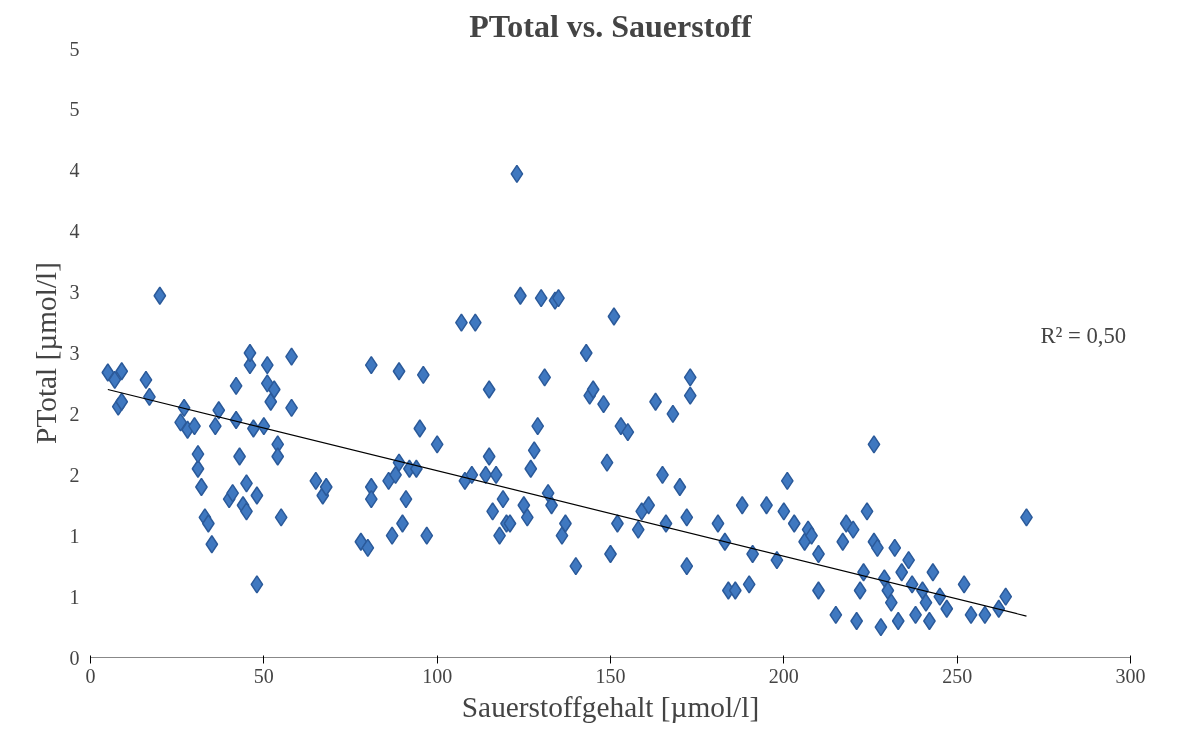 This screenshot has width=1178, height=731. I want to click on annotation: R² = 0,50, so click(1083, 335).